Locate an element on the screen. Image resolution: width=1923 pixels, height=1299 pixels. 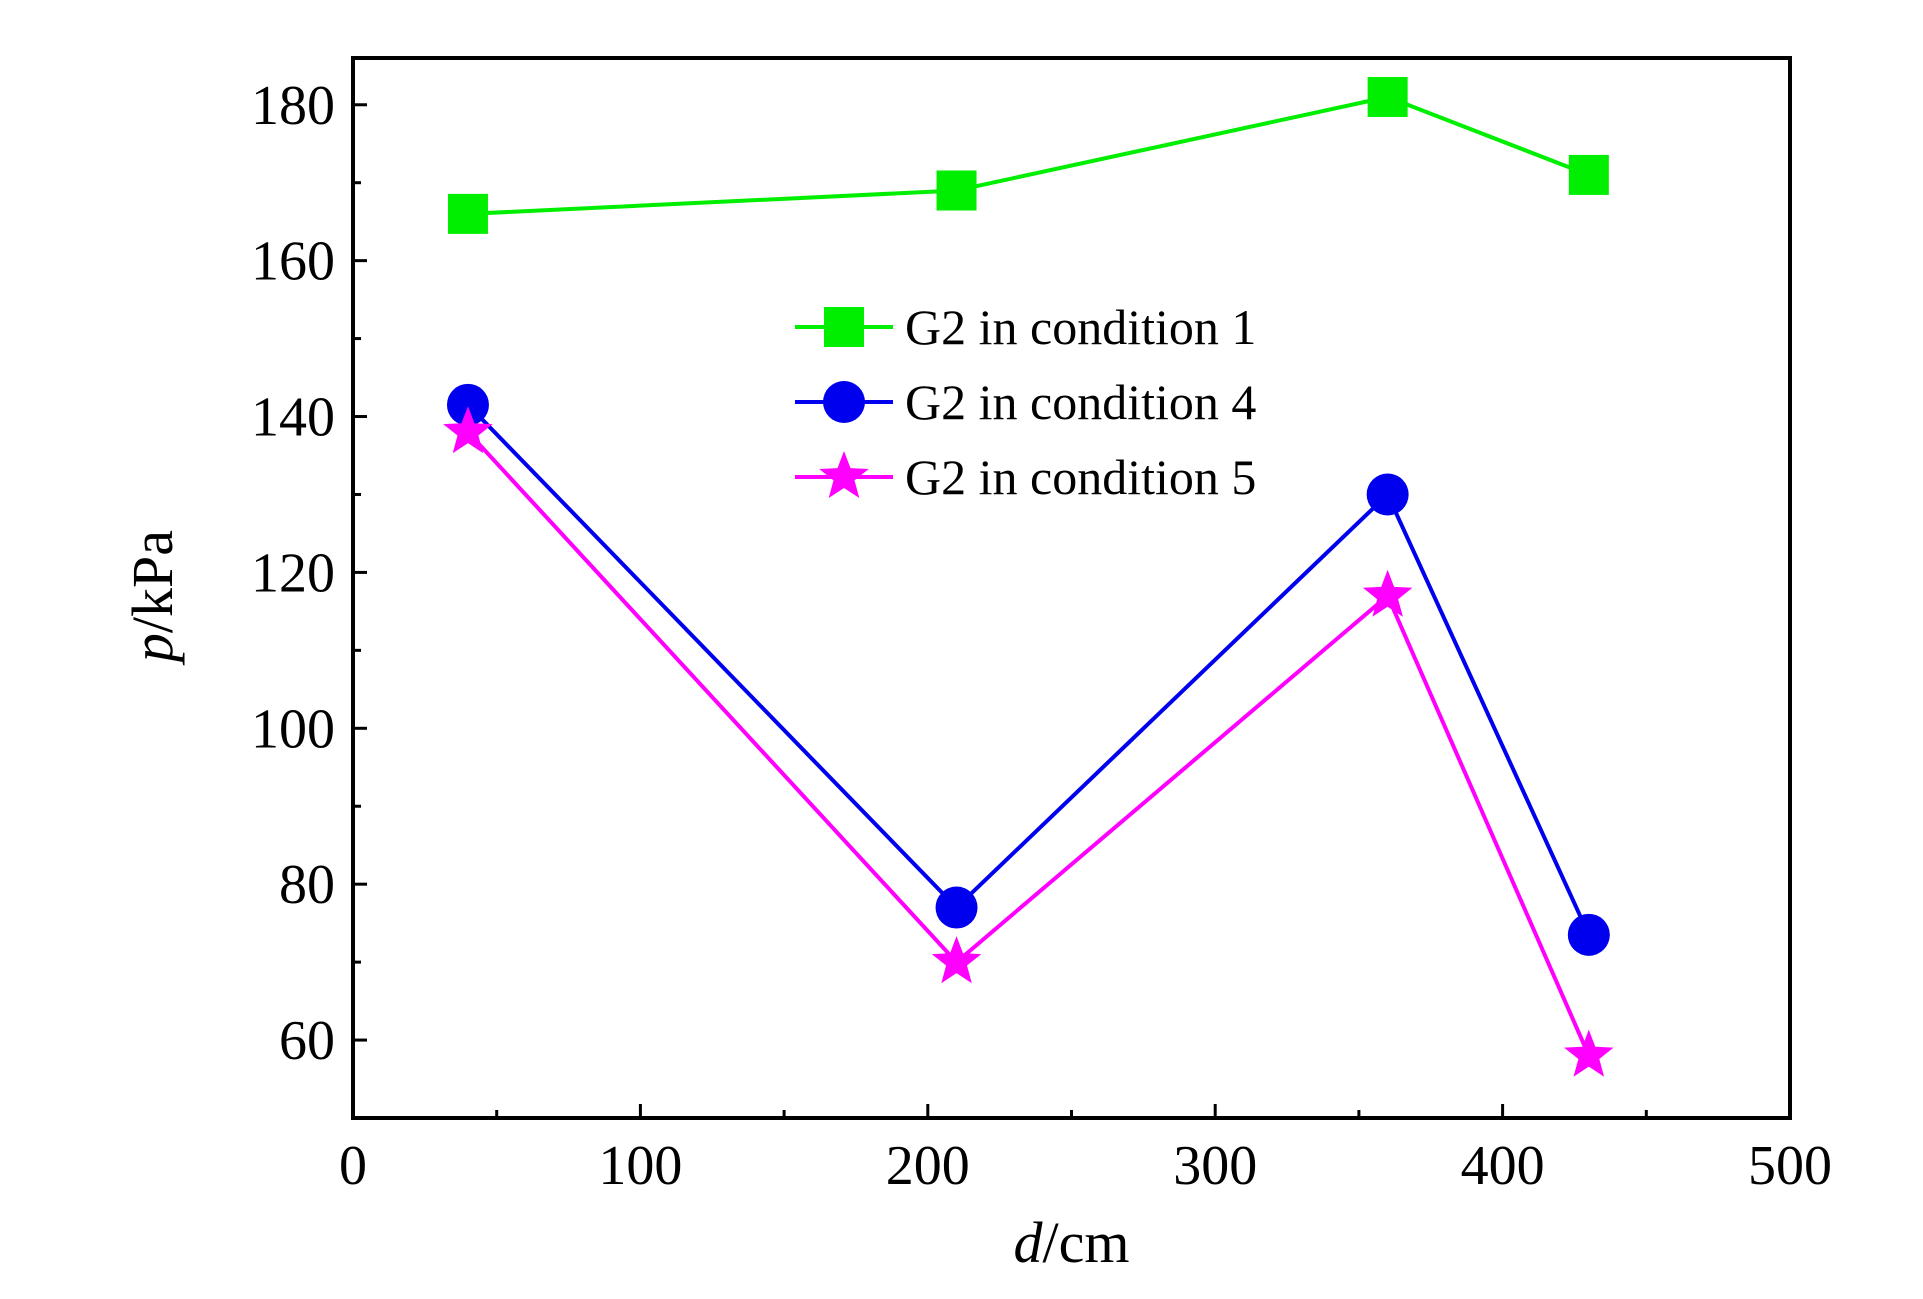
y-axis-title-unit: /kPa is located at coordinates (152, 581).